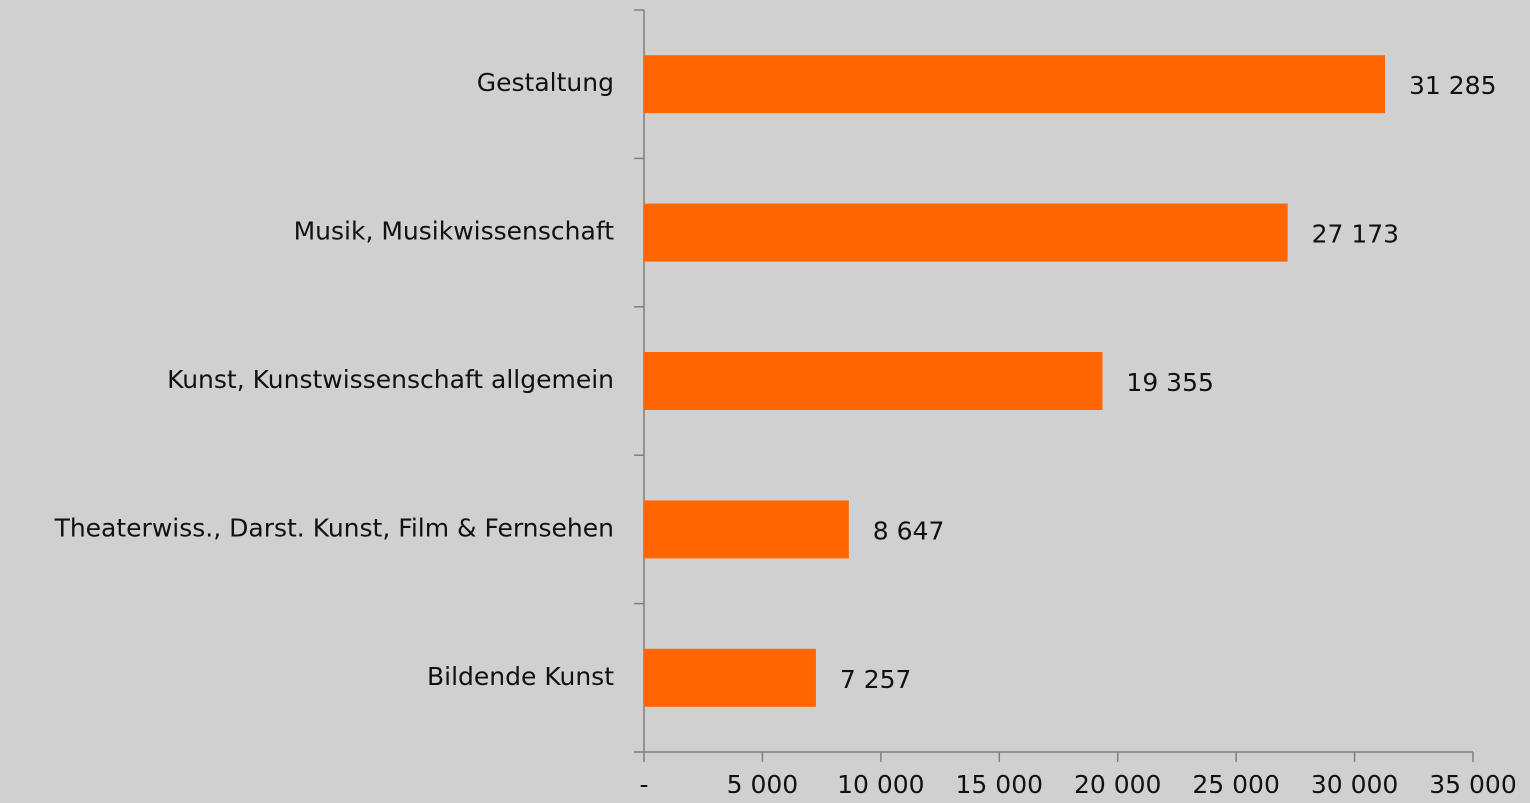  What do you see at coordinates (545, 82) in the screenshot?
I see `y-tick-label: Gestaltung` at bounding box center [545, 82].